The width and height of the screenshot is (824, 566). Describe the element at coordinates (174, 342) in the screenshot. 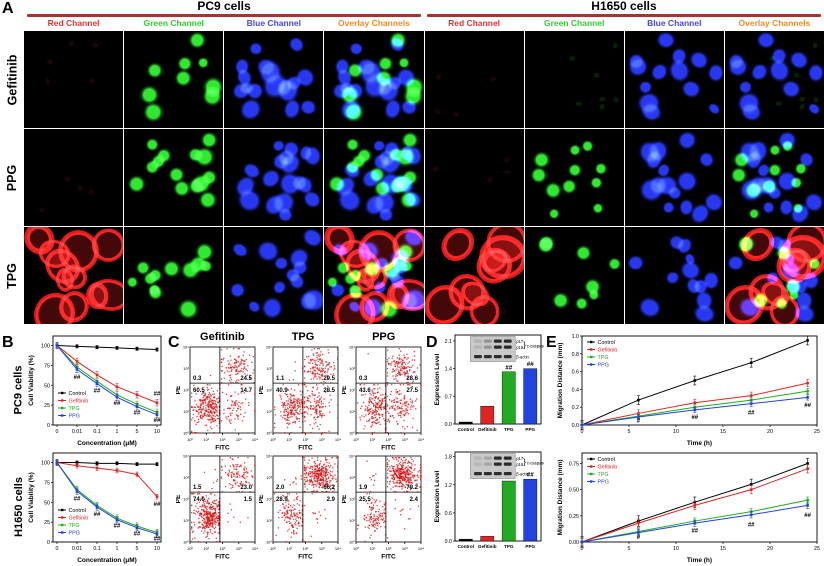

I see `panel-c-letter: C` at that location.